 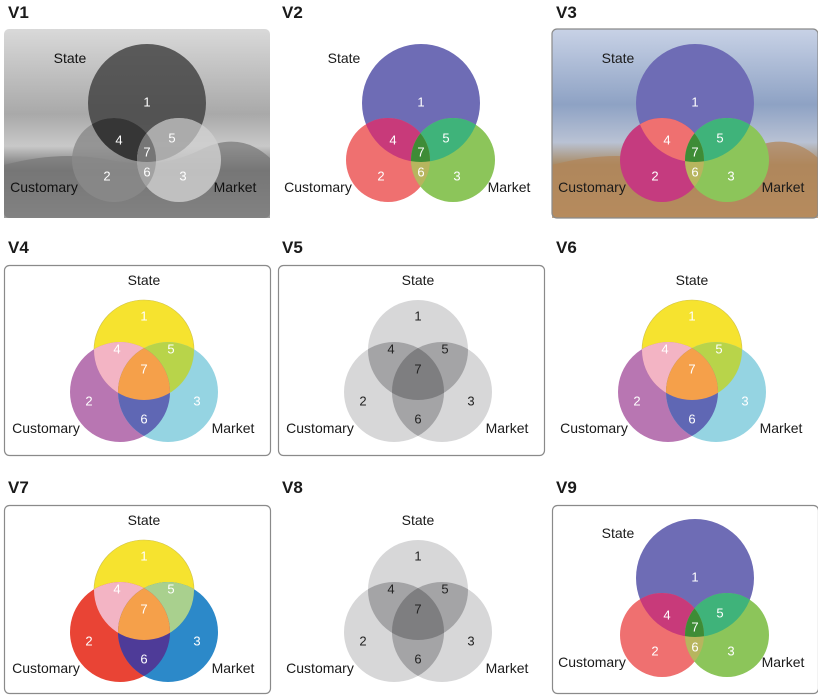 I want to click on panel-title: V9, so click(x=566, y=487).